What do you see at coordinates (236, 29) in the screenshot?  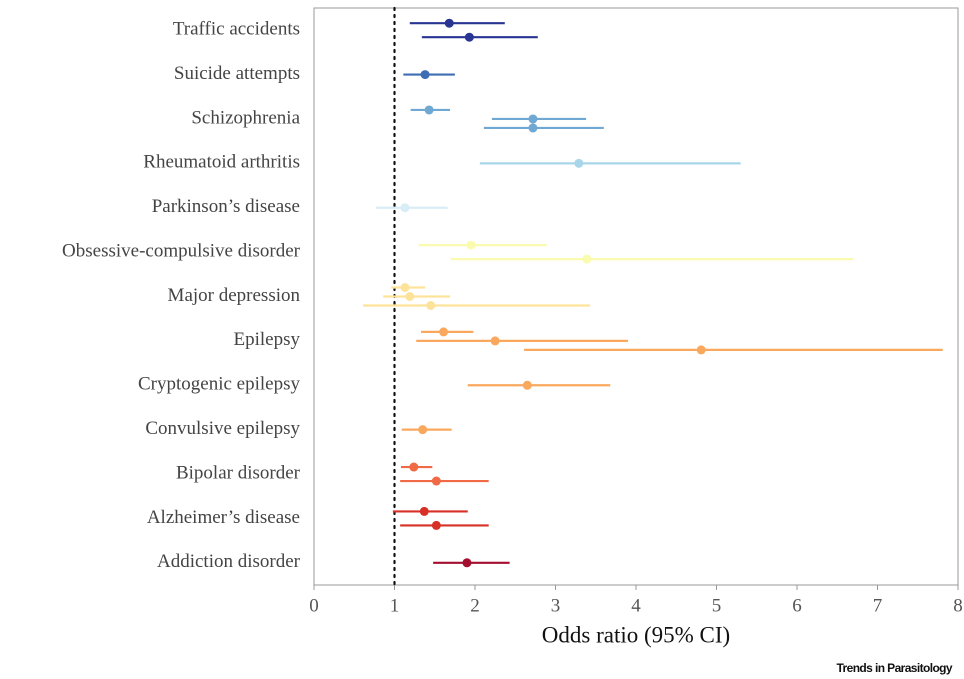 I see `category-label: Traffic accidents` at bounding box center [236, 29].